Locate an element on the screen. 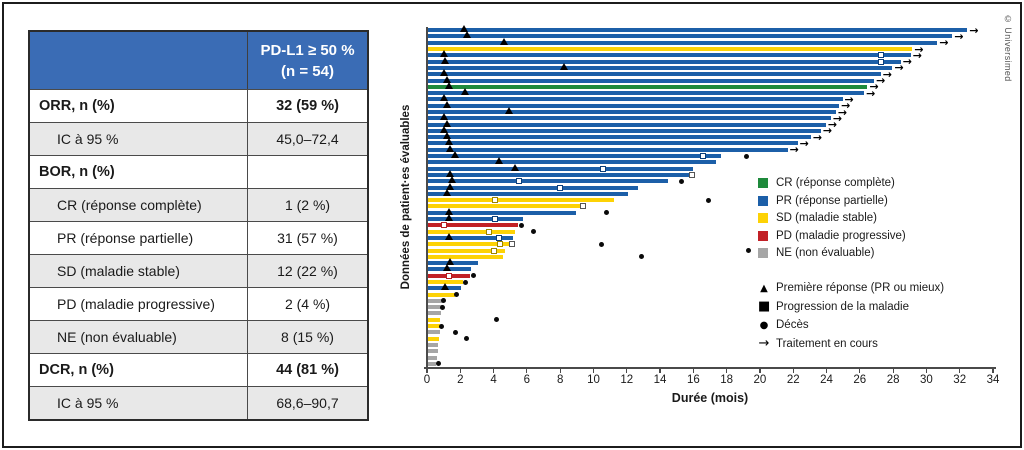 The image size is (1024, 450). table-header-group-cell: PD-L1 ≥ 50 % (n = 54) is located at coordinates (307, 60).